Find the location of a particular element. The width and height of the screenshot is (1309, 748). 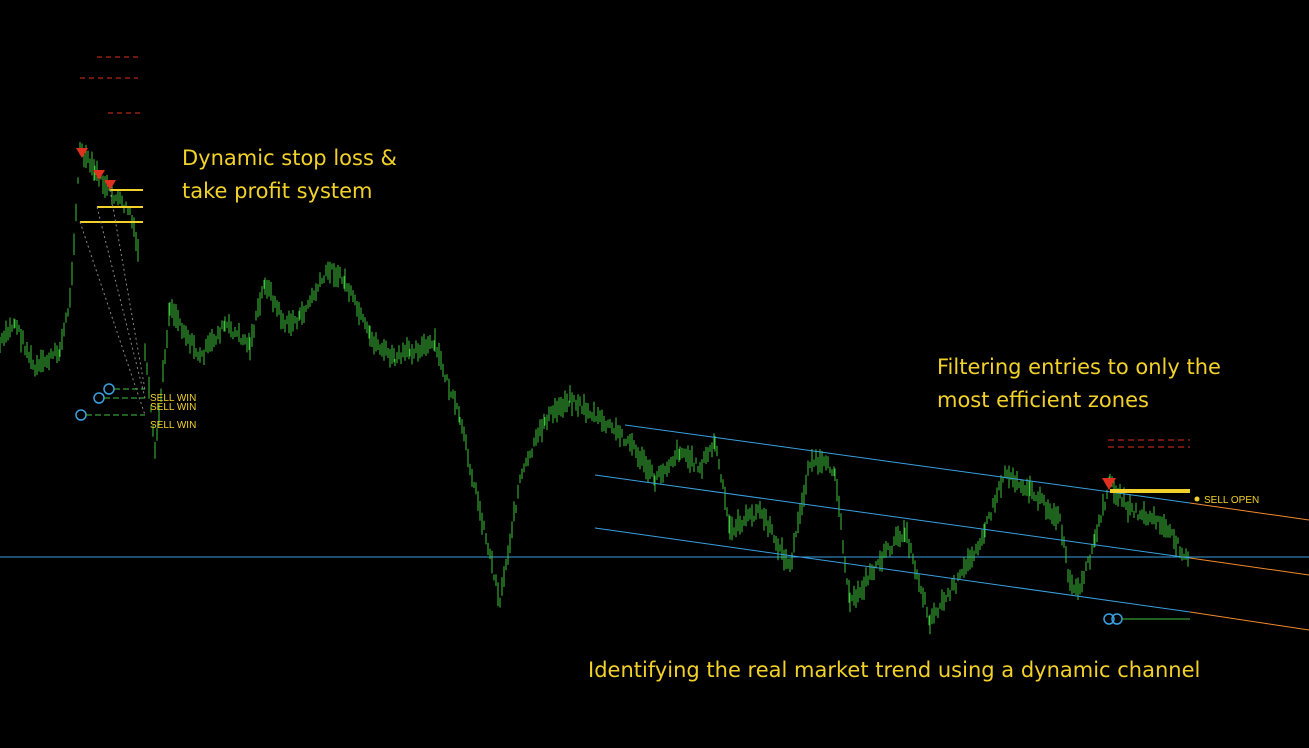

channel-upper-projection is located at coordinates (1249, 511).